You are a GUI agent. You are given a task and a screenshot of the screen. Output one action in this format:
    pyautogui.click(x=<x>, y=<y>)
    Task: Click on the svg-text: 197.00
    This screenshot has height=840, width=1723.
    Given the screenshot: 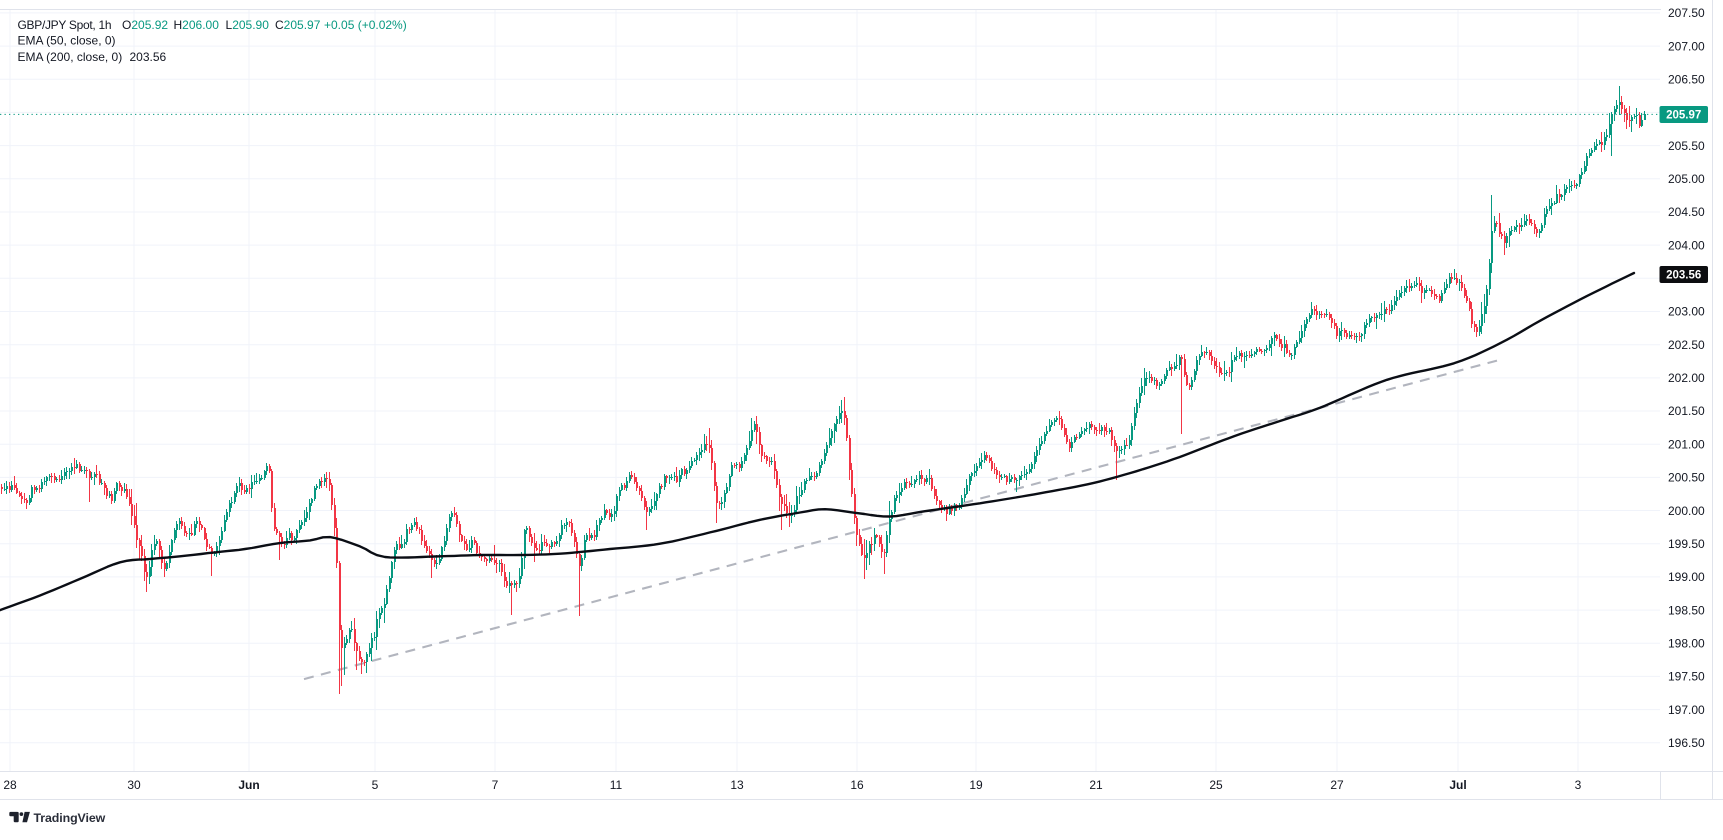 What is the action you would take?
    pyautogui.click(x=1686, y=710)
    